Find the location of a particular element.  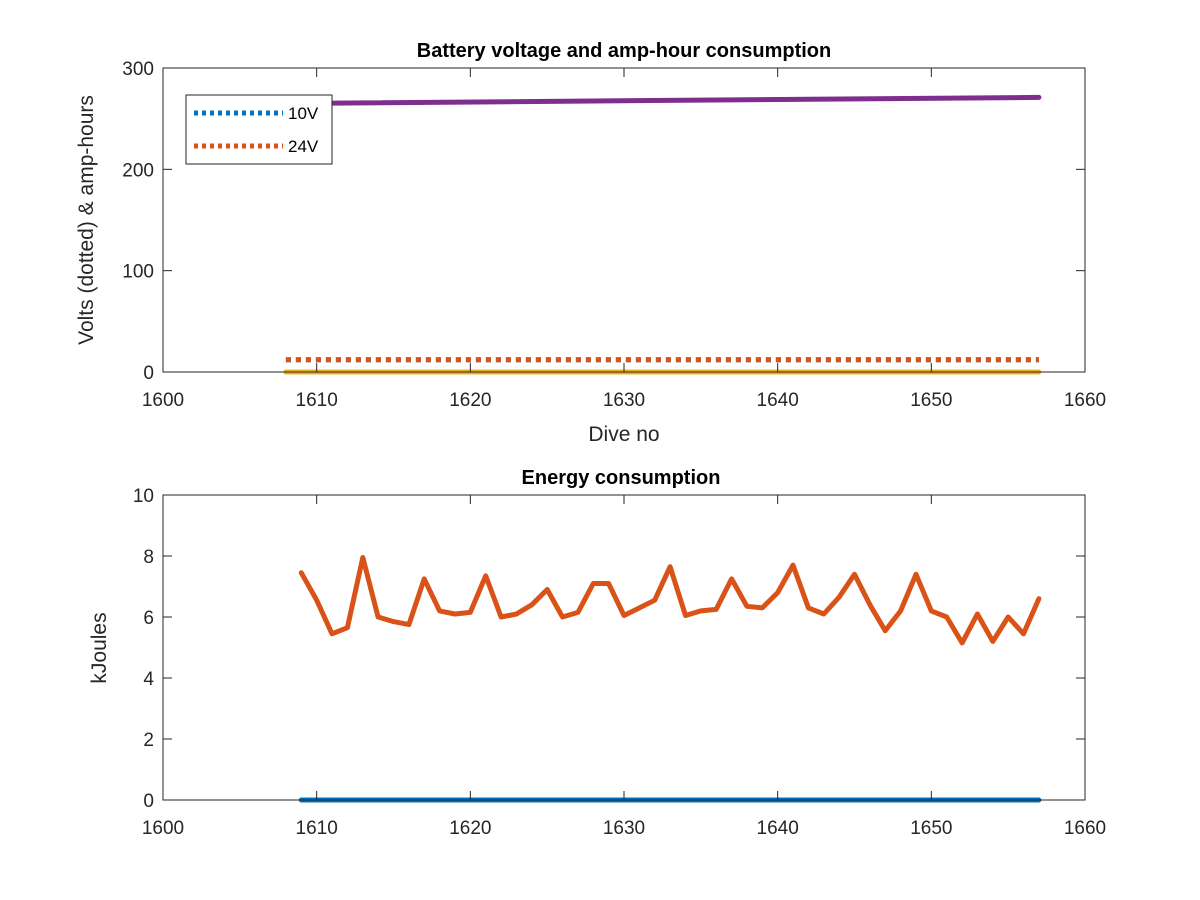

voltage-chart-title: Battery voltage and amp-hour consumption is located at coordinates (624, 51).